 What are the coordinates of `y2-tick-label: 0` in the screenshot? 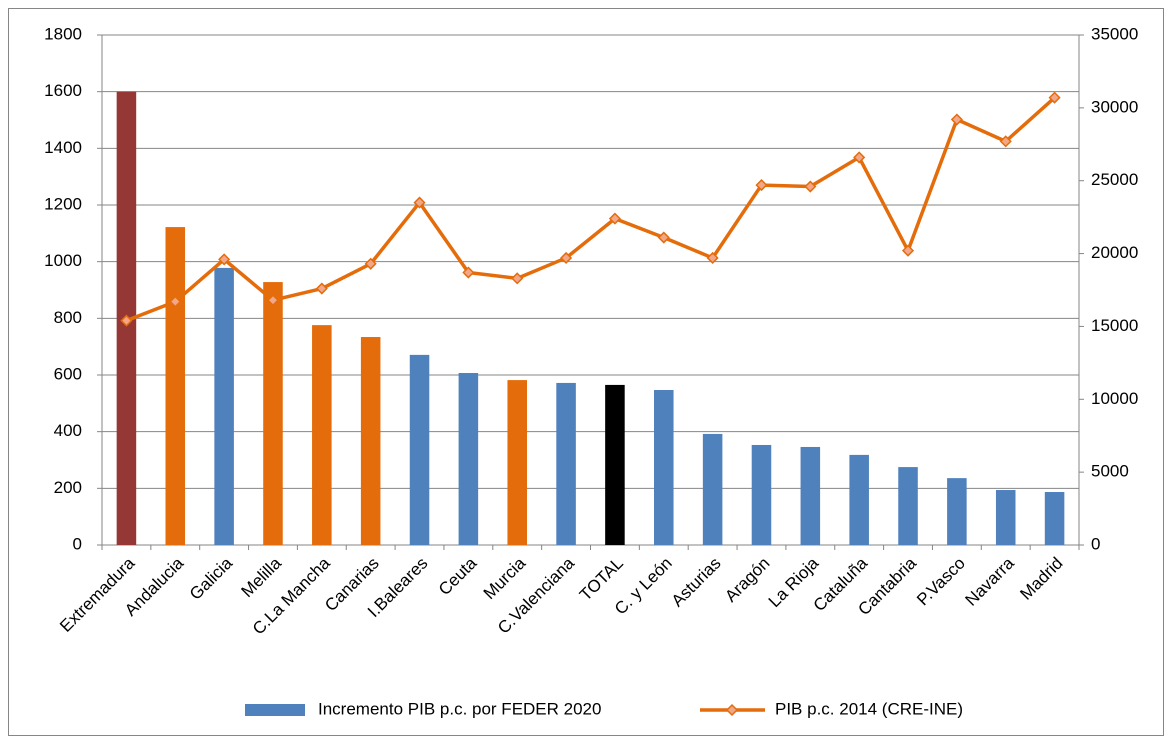 It's located at (1095, 543).